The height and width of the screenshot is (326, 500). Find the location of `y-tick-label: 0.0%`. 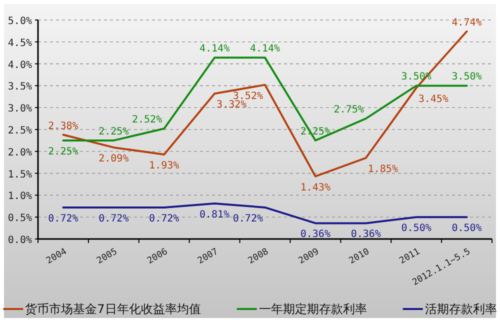

y-tick-label: 0.0% is located at coordinates (20, 240).